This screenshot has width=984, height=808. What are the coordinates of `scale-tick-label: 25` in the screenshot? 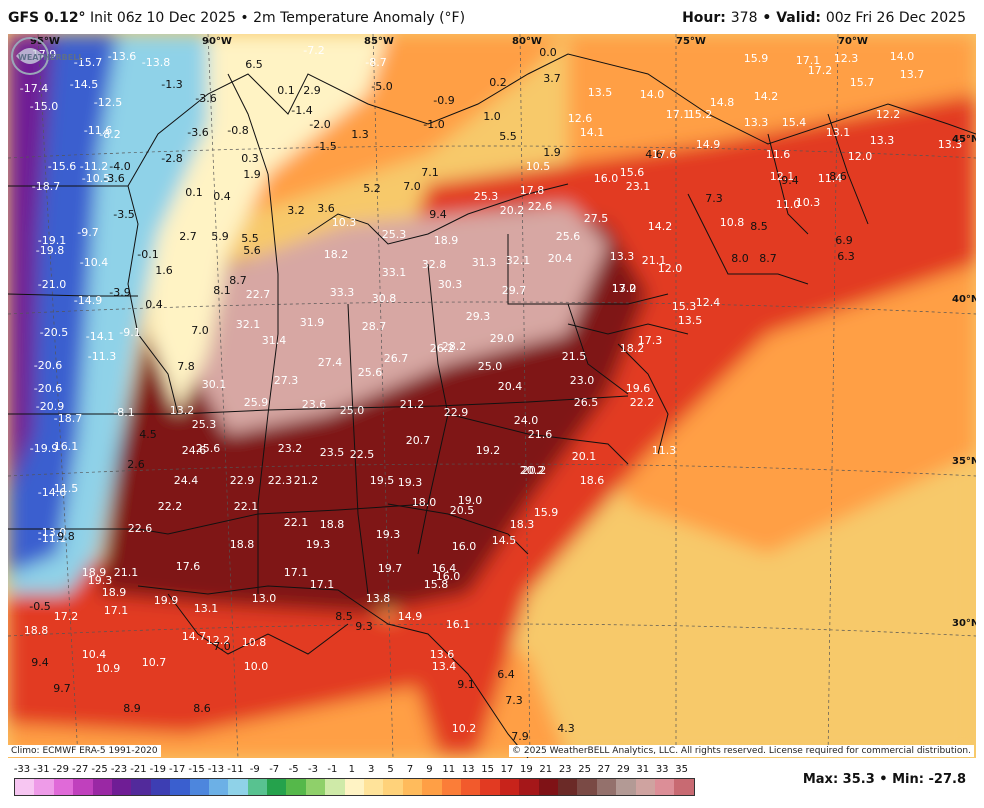 It's located at (584, 769).